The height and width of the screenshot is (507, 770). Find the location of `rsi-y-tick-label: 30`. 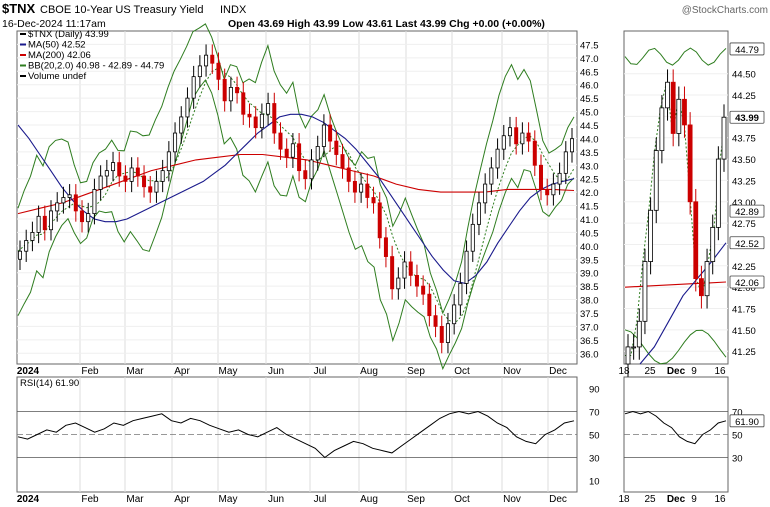

rsi-y-tick-label: 30 is located at coordinates (594, 459).